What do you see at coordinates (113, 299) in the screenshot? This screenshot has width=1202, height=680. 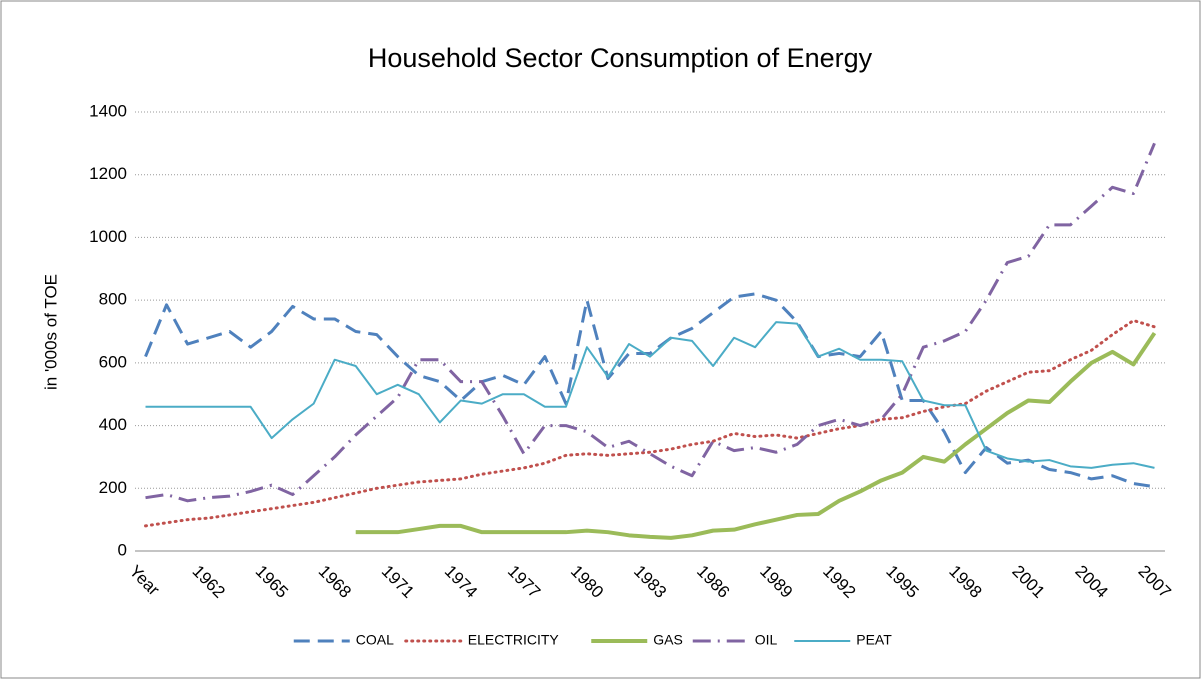 I see `y-tick-label: 800` at bounding box center [113, 299].